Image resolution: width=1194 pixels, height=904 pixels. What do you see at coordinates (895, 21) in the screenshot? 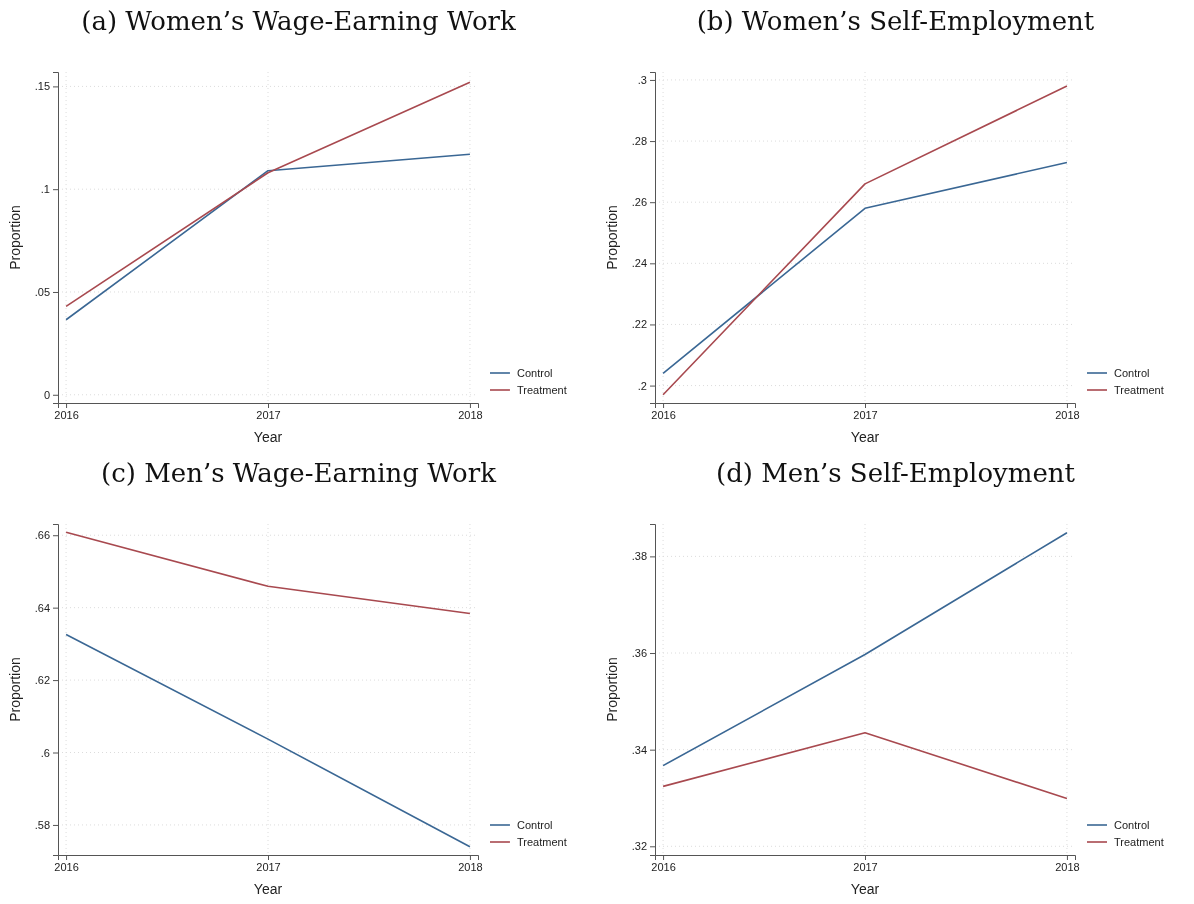
I see `chart-title: (b) Women’s Self-Employment` at bounding box center [895, 21].